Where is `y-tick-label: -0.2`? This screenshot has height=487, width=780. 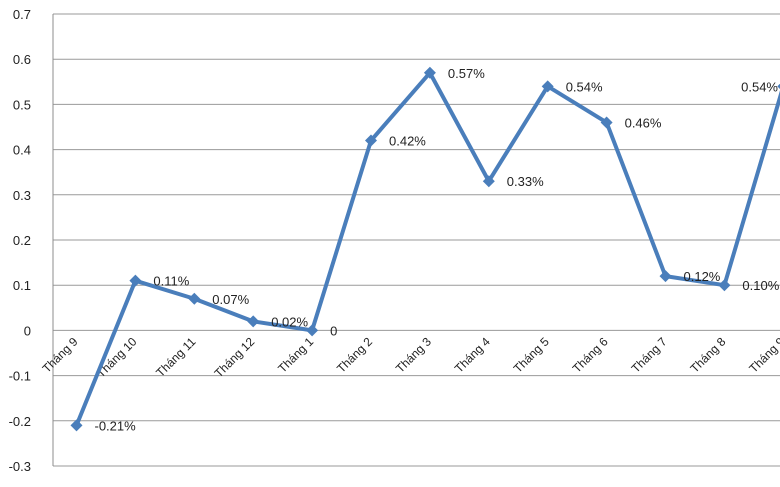 y-tick-label: -0.2 is located at coordinates (20, 421).